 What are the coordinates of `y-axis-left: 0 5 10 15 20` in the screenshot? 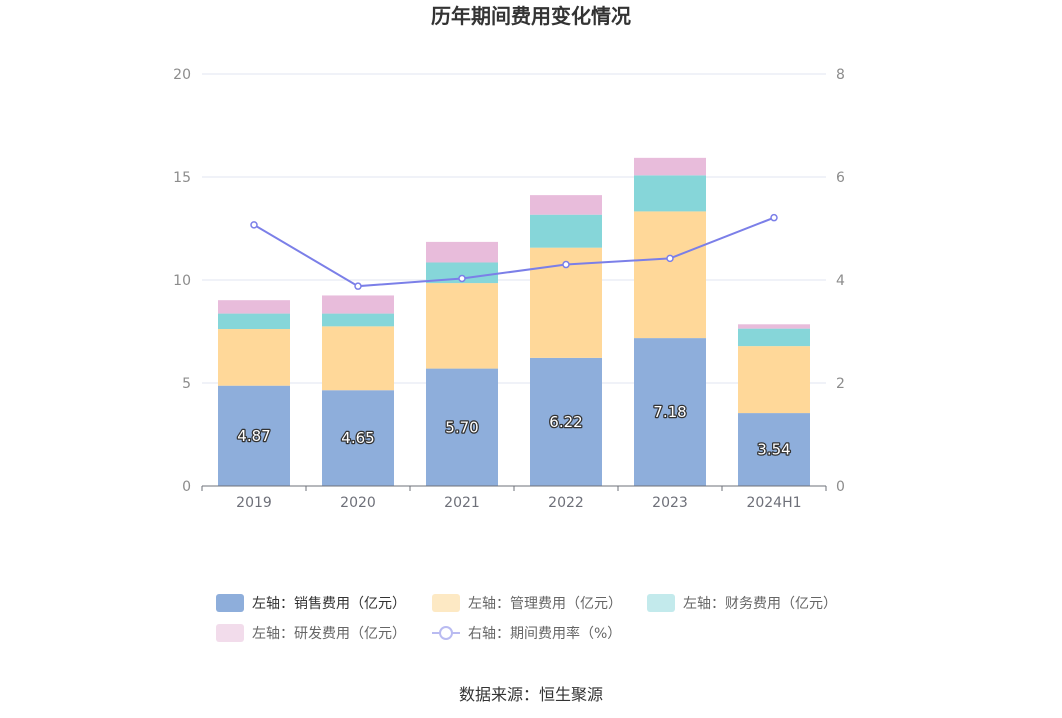 It's located at (182, 281).